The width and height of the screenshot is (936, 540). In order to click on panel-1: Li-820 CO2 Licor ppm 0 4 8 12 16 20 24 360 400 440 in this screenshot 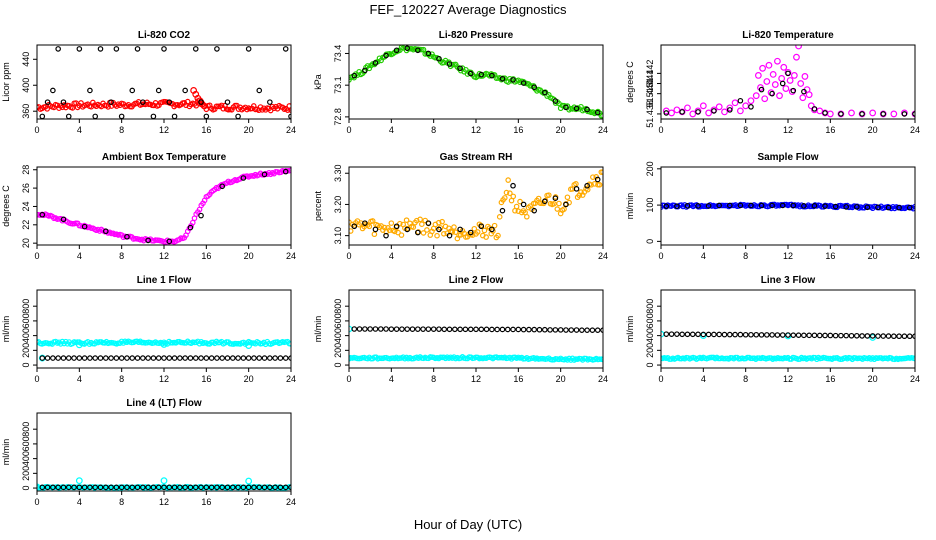, I will do `click(148, 82)`.